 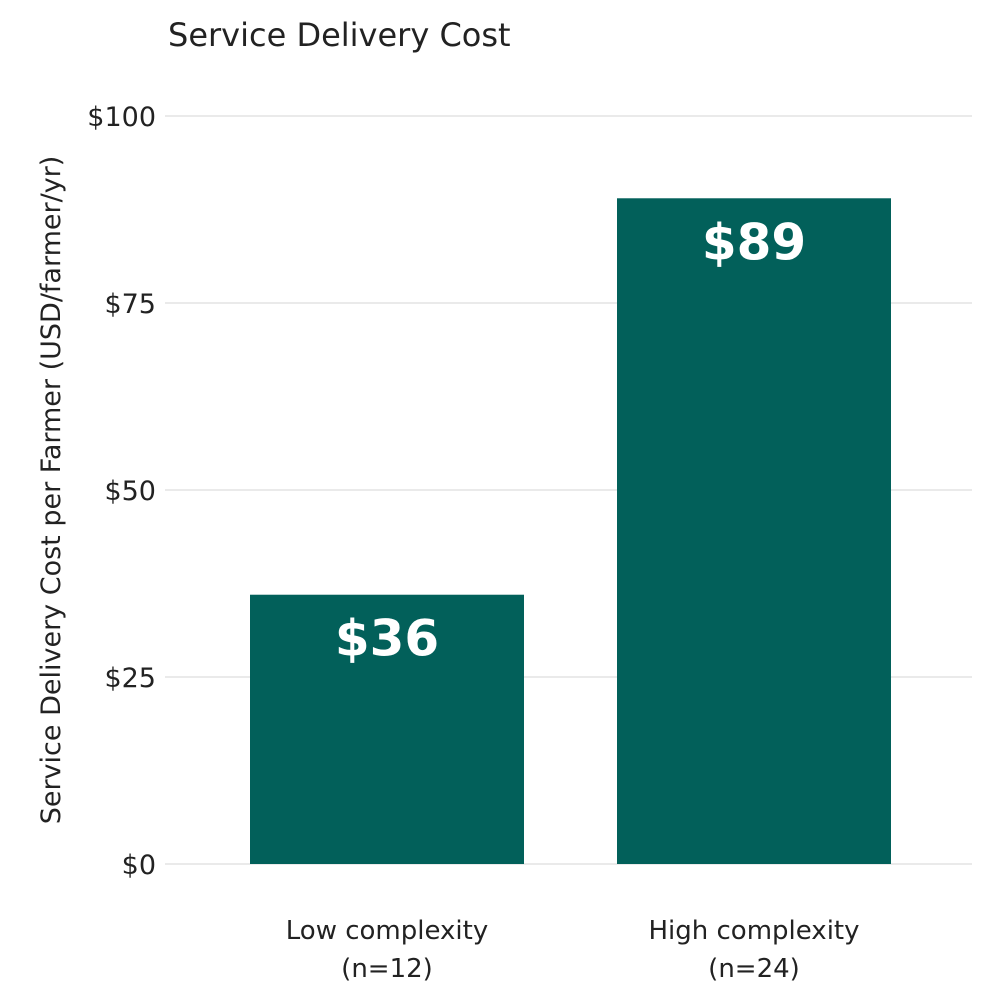 I want to click on y-tick-label: $0, so click(x=139, y=865).